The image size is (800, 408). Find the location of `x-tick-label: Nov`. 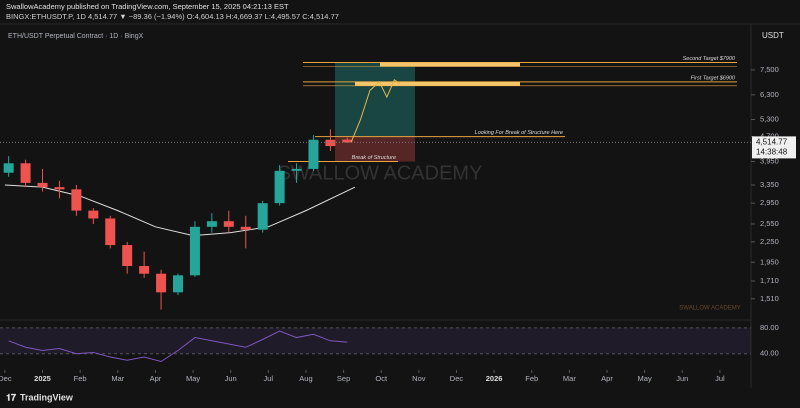

x-tick-label: Nov is located at coordinates (419, 378).